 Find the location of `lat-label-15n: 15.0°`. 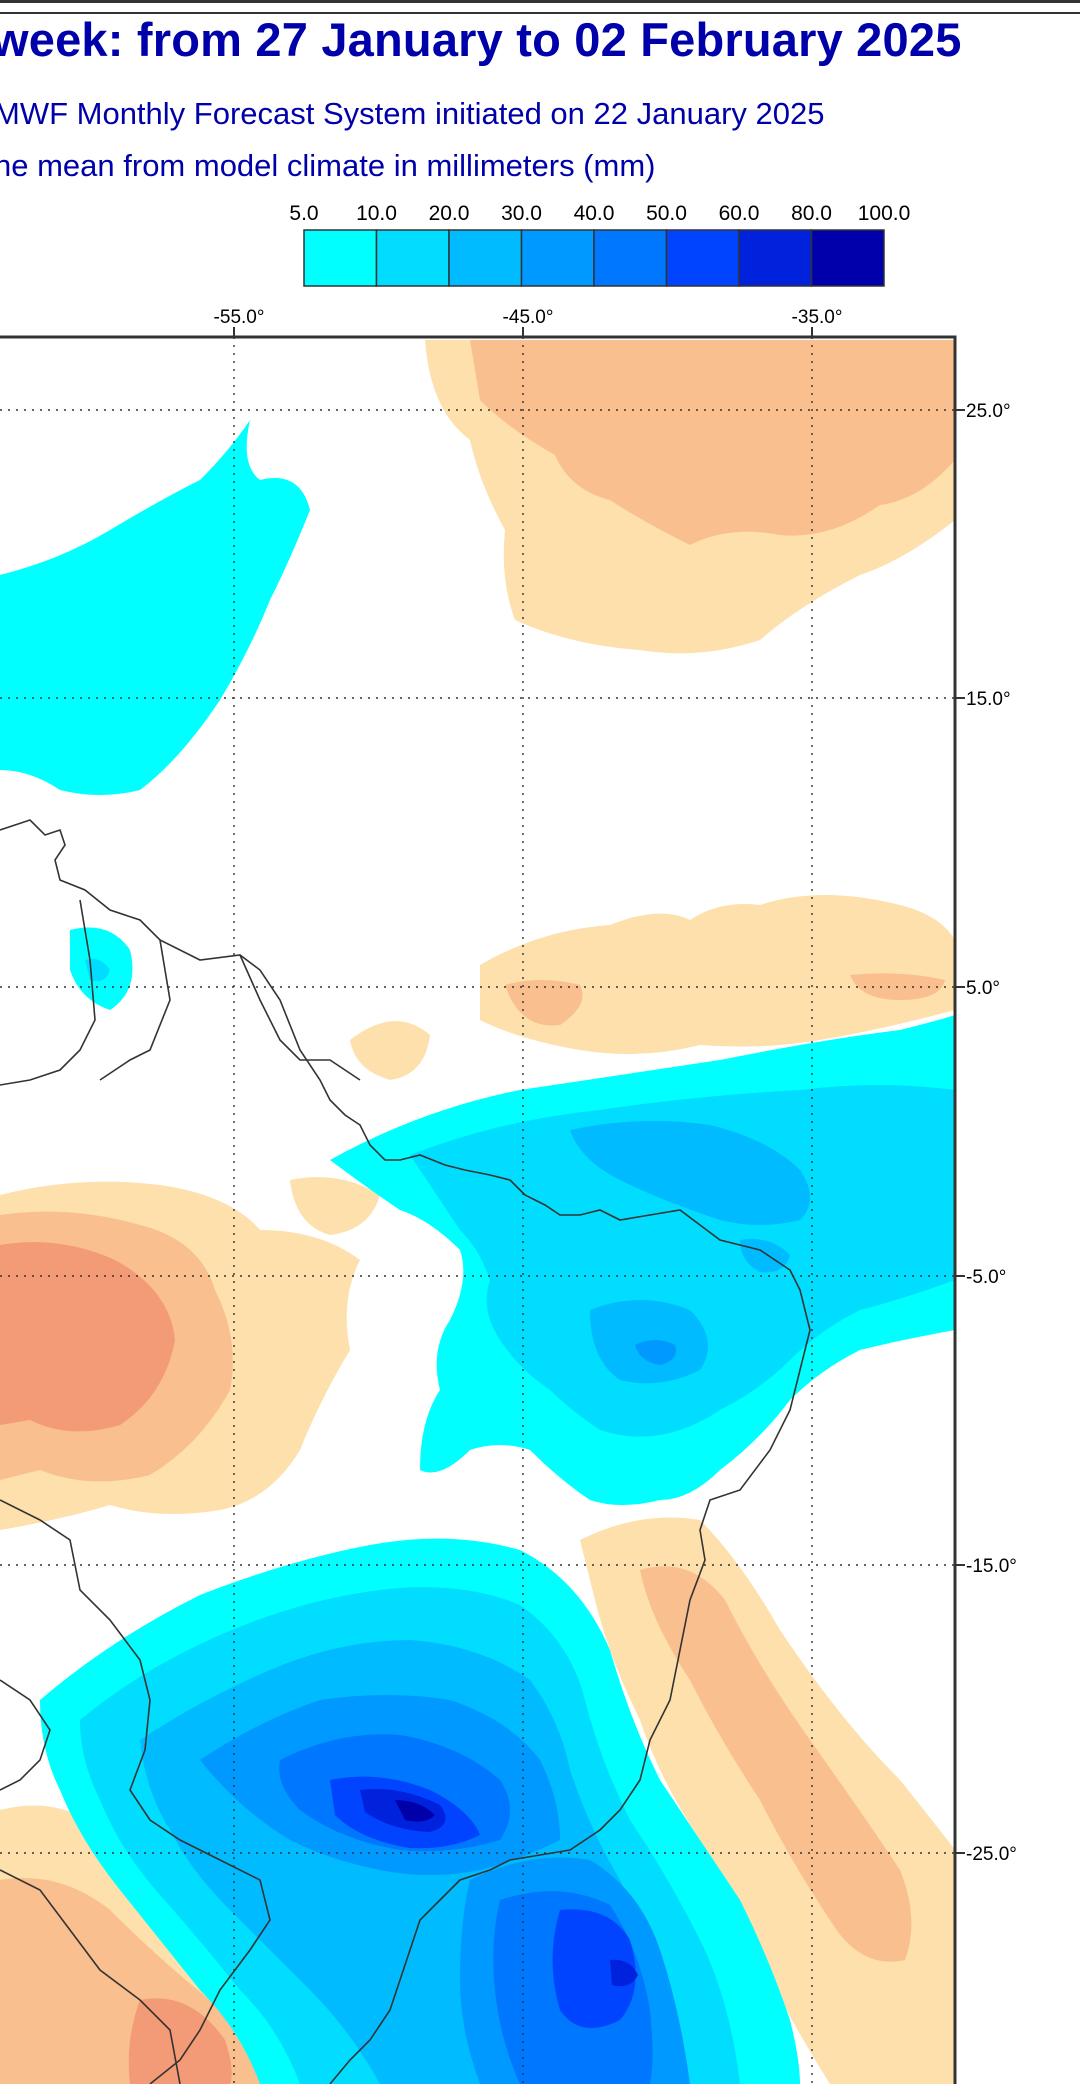

lat-label-15n: 15.0° is located at coordinates (988, 699).